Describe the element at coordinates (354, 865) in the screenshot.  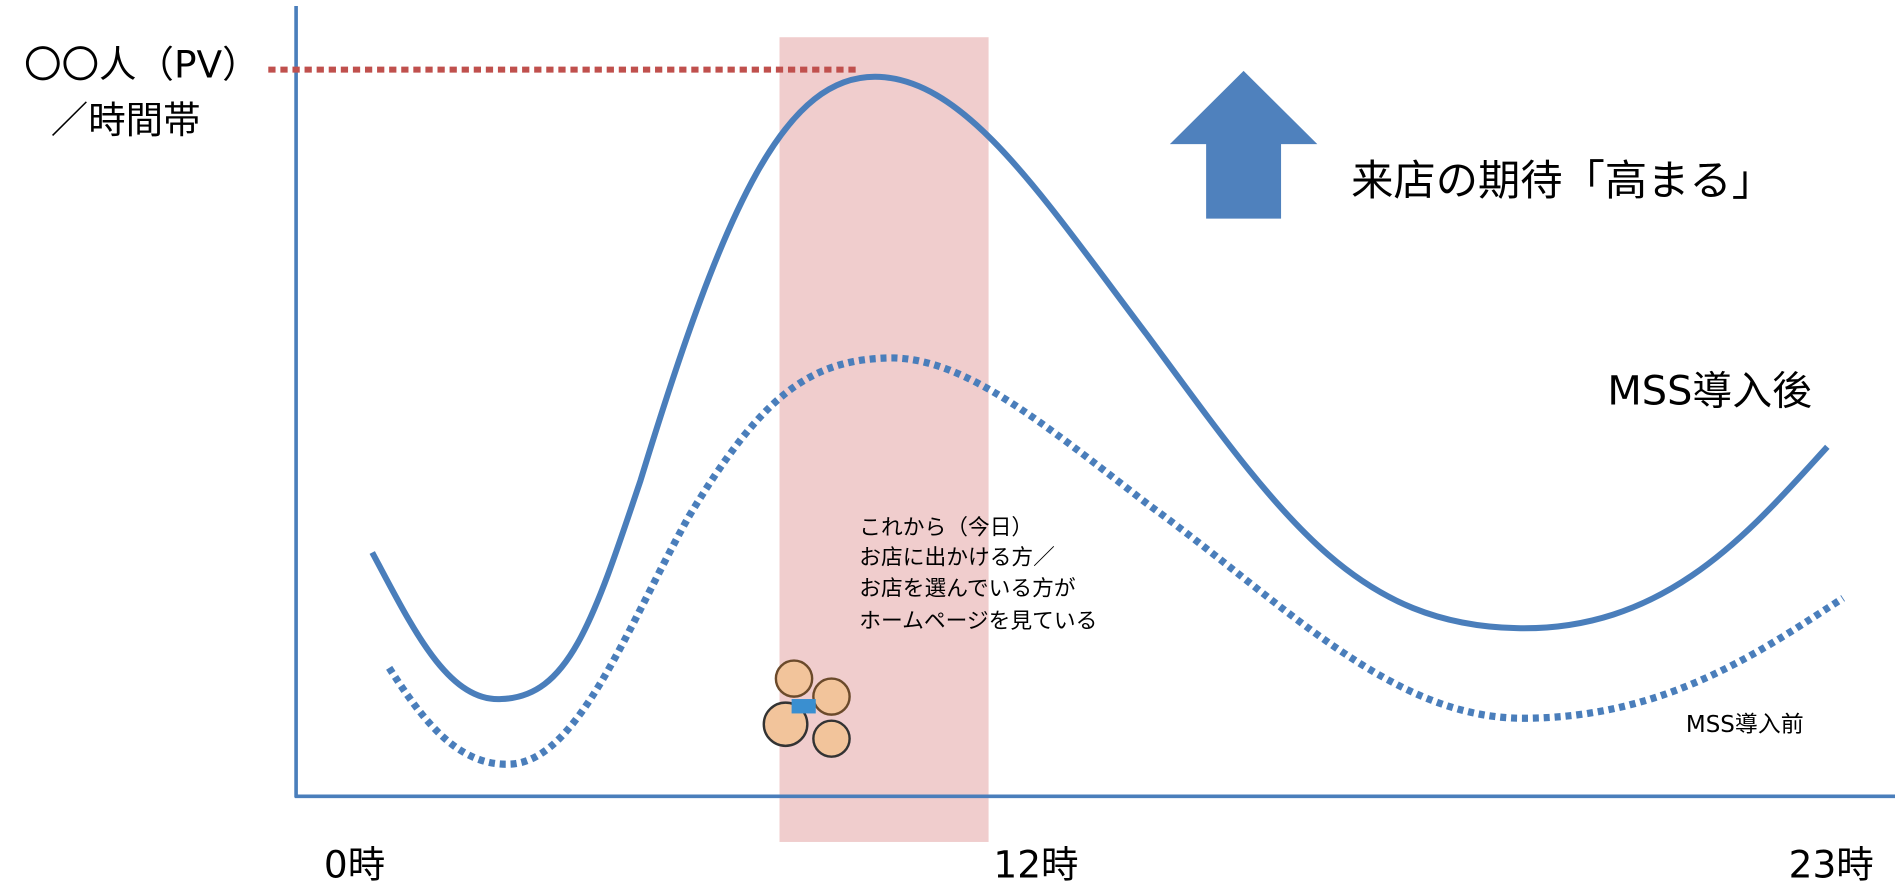
I see `x-tick-label: 0時` at that location.